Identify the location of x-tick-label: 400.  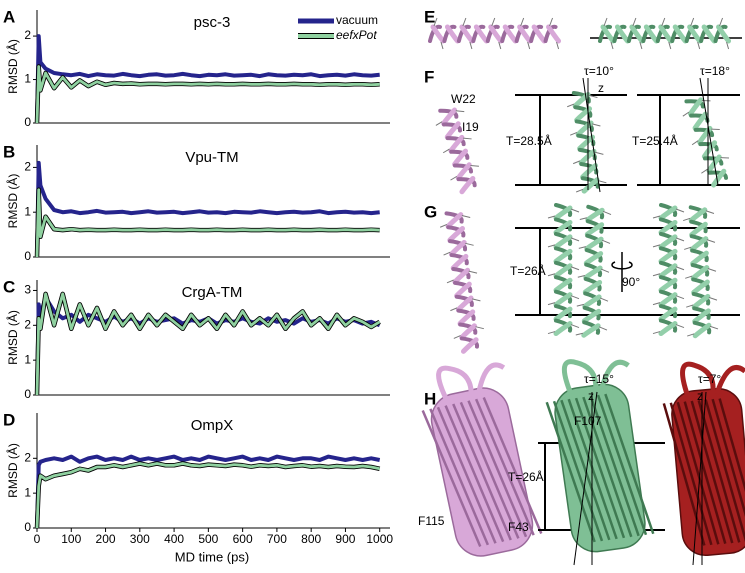
(174, 539).